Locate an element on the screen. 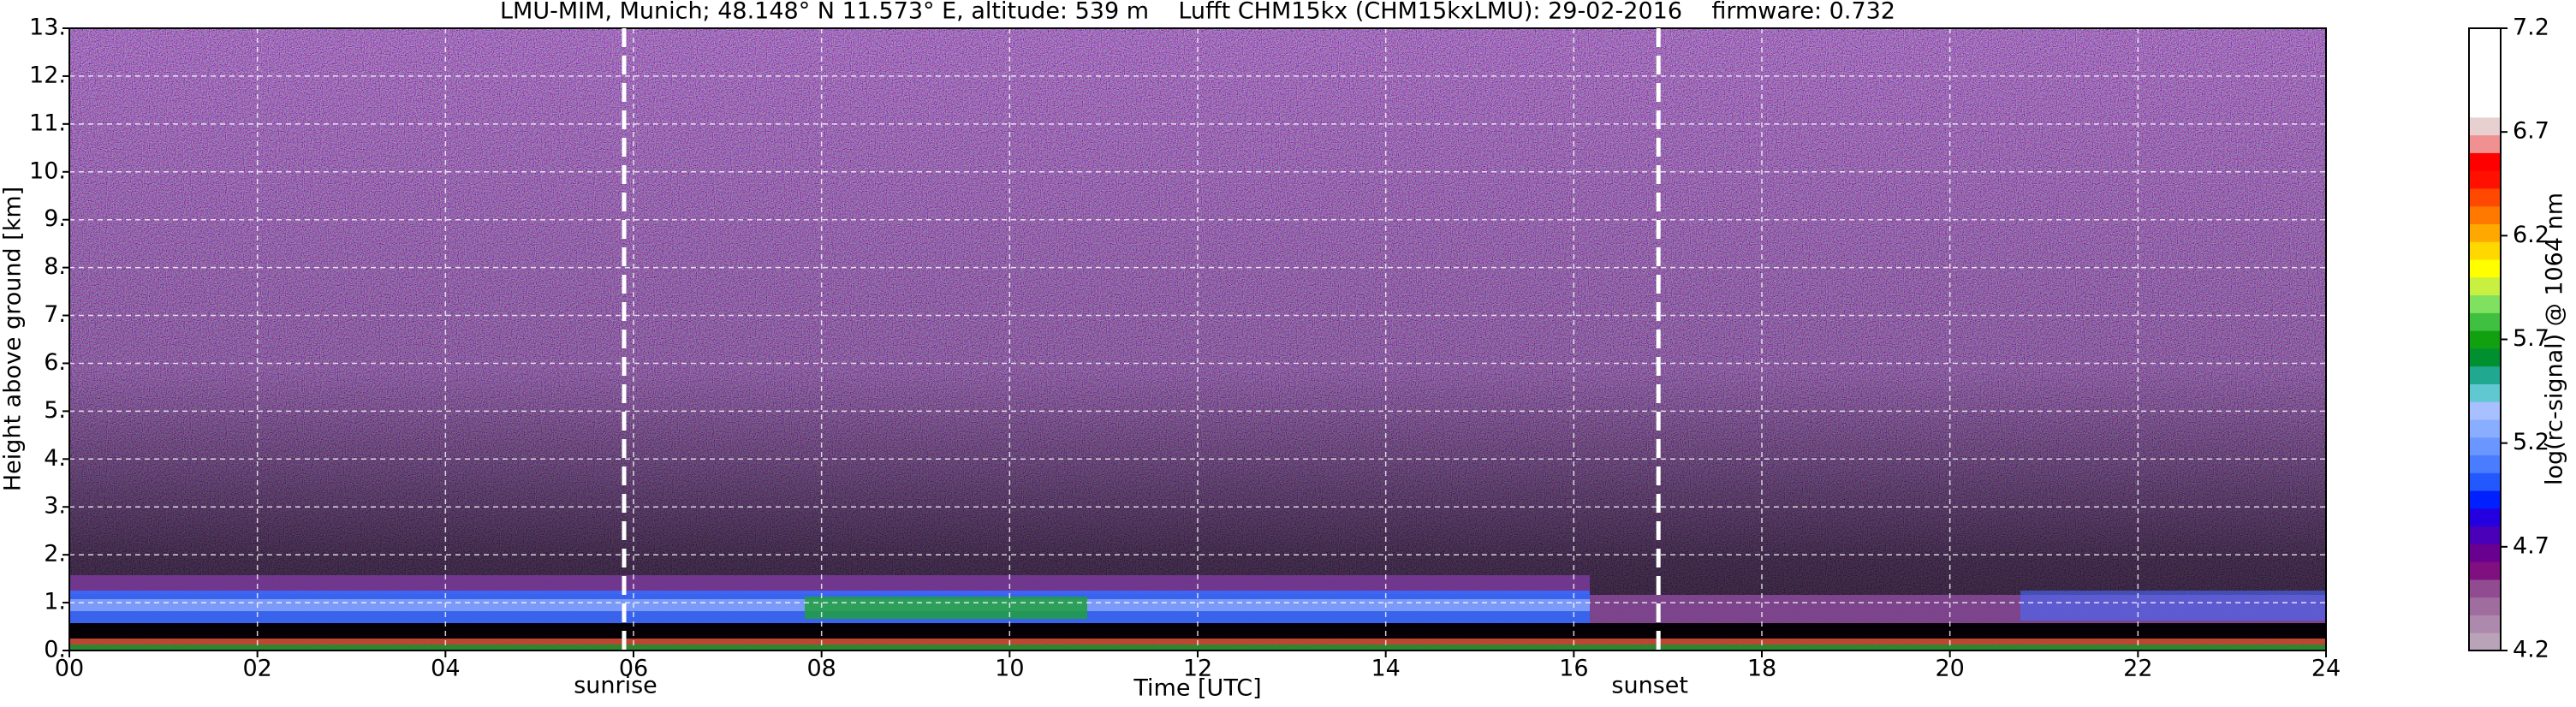  y-tick-label: 11. is located at coordinates (47, 123).